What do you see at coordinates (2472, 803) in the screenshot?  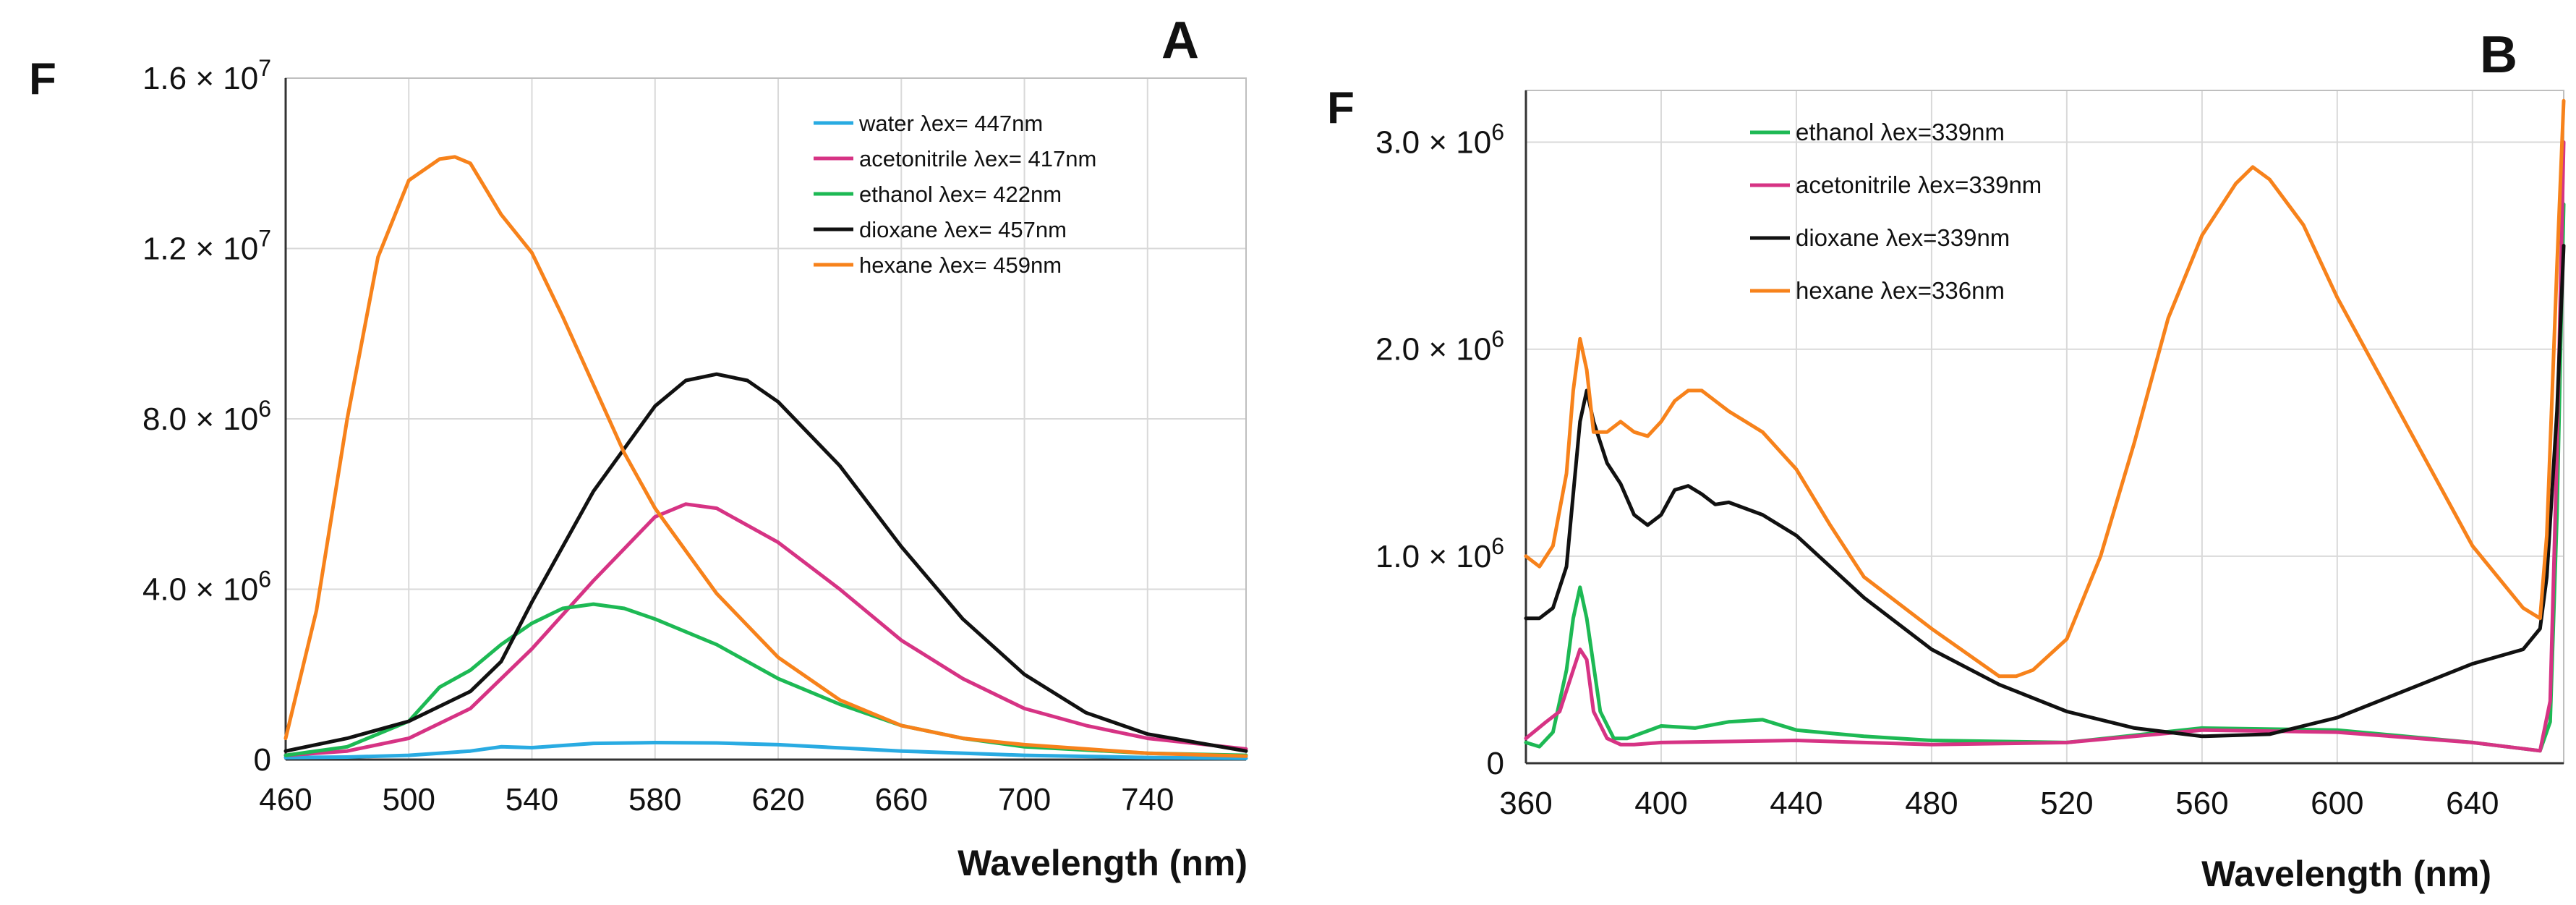 I see `x-tick-label: 640` at bounding box center [2472, 803].